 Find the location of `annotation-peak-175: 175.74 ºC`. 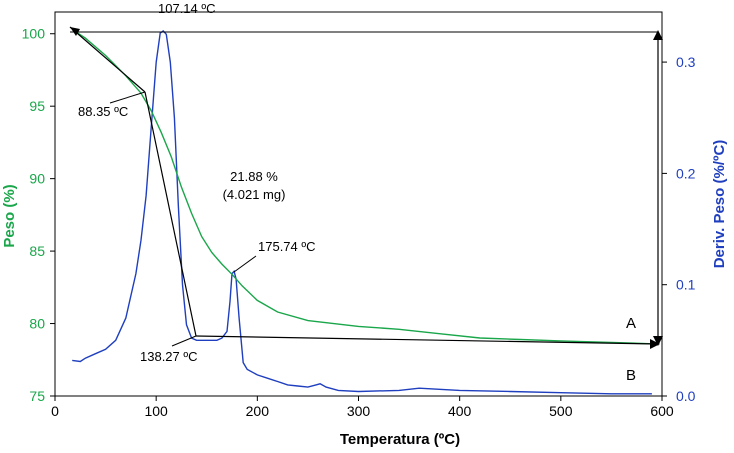

annotation-peak-175: 175.74 ºC is located at coordinates (287, 246).